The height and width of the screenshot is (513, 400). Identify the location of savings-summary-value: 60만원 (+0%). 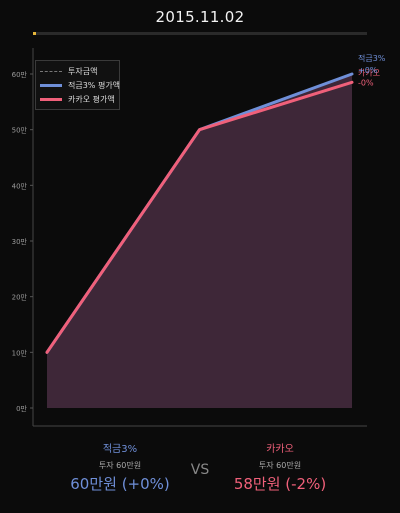
(120, 484).